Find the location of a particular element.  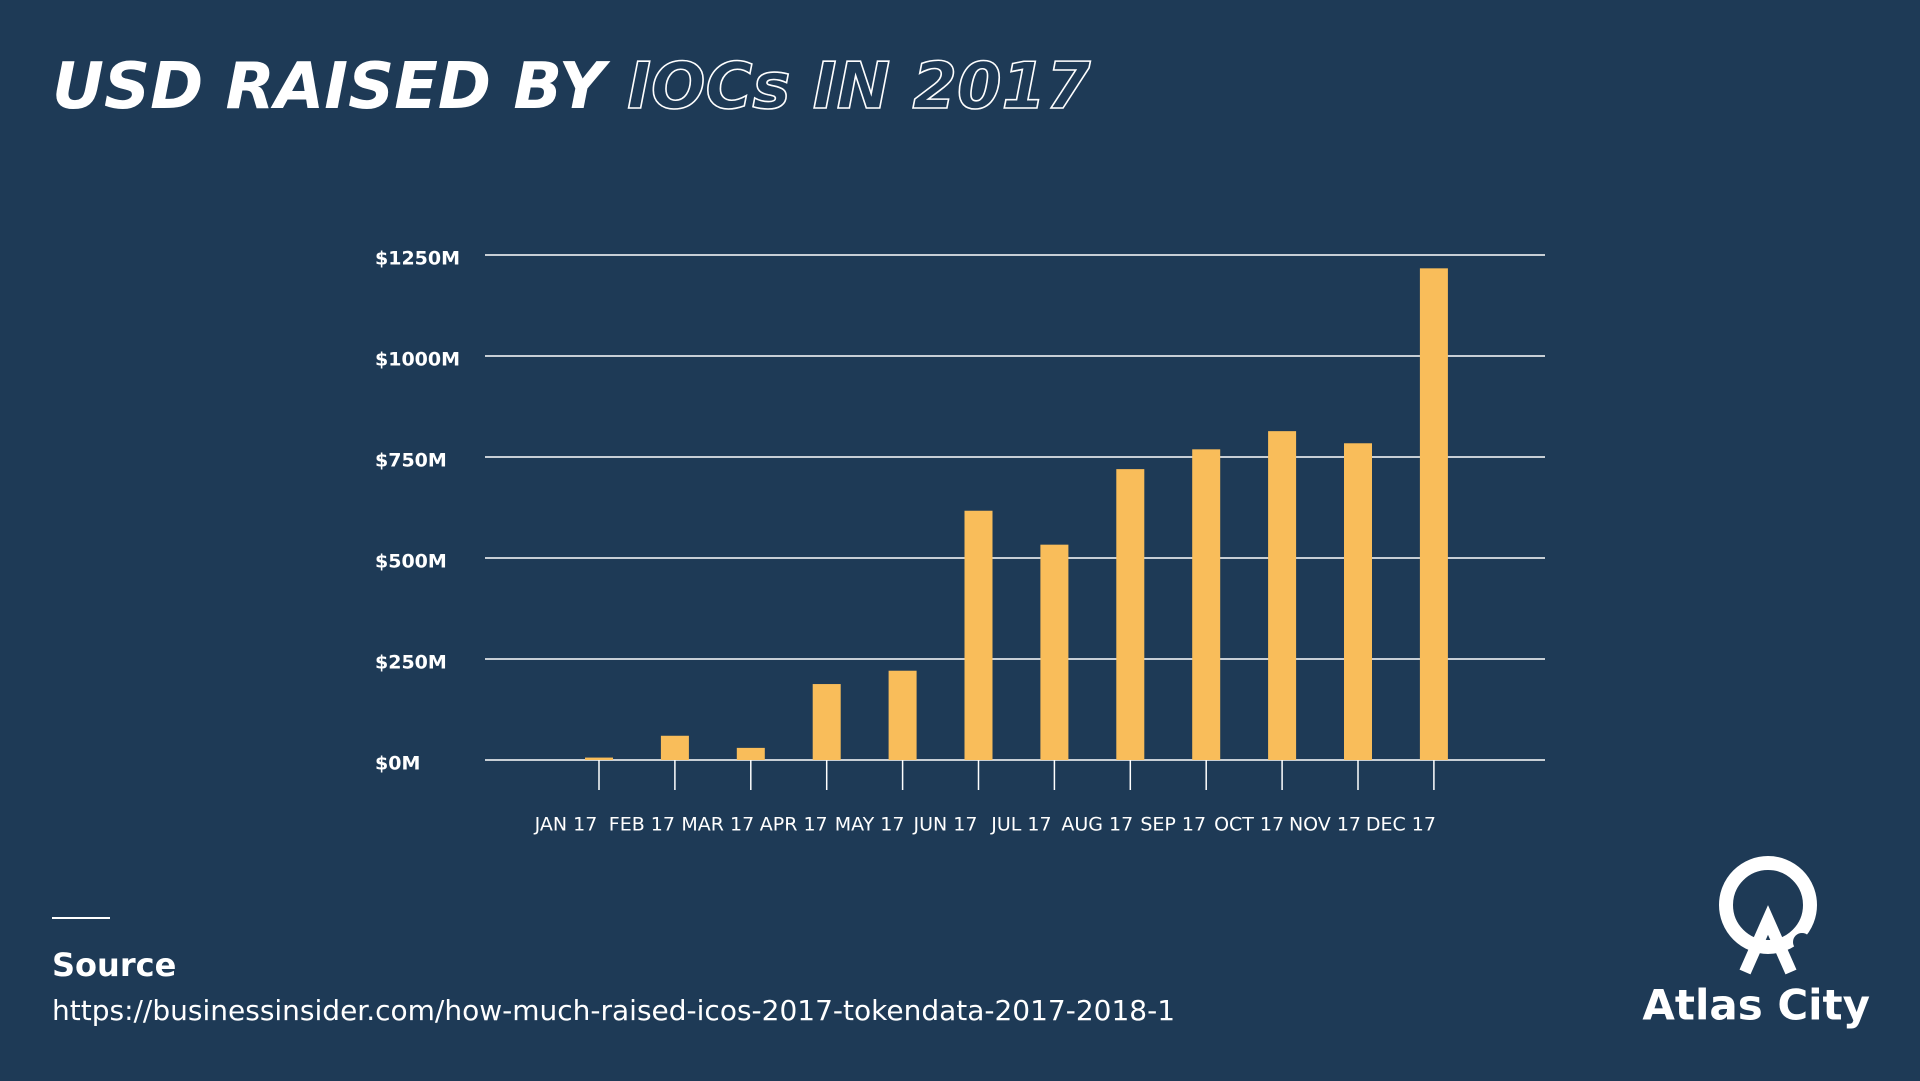

x-tick-label: MAY 17 is located at coordinates (870, 825).